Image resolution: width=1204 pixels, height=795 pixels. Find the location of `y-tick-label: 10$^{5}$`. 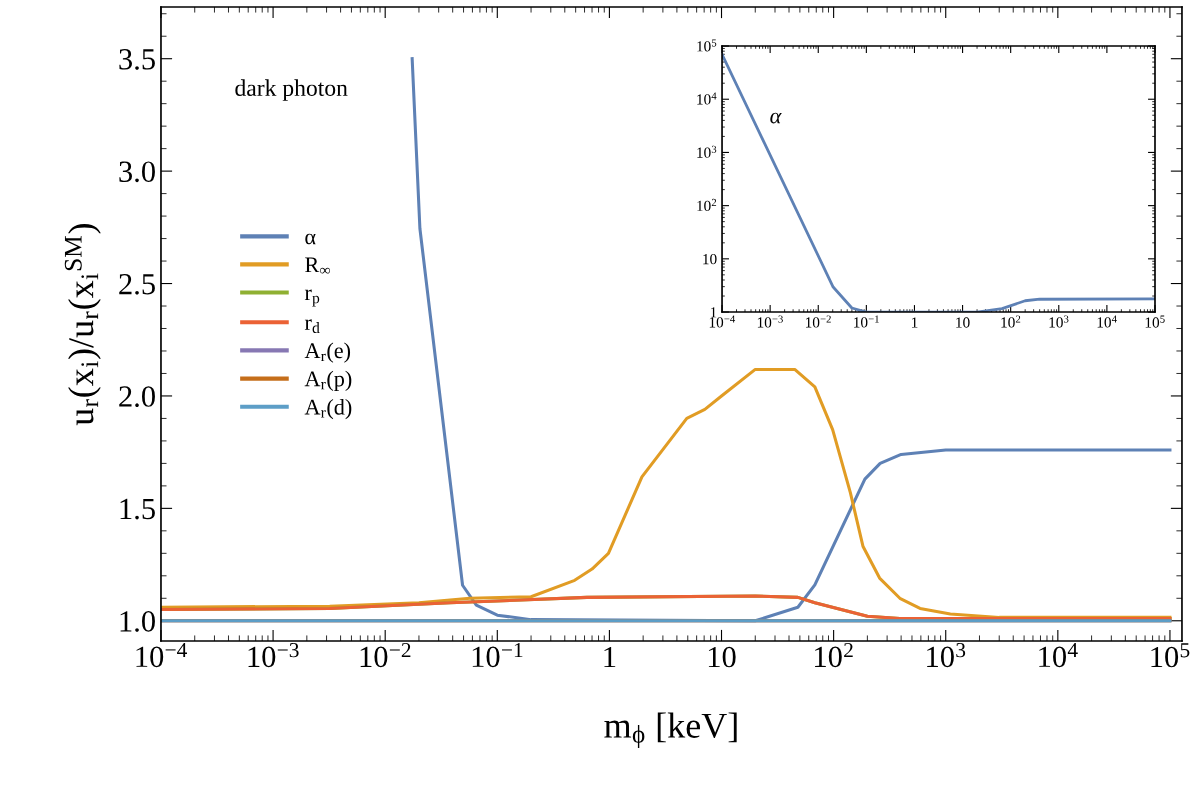

y-tick-label: 10$^{5}$ is located at coordinates (707, 45).